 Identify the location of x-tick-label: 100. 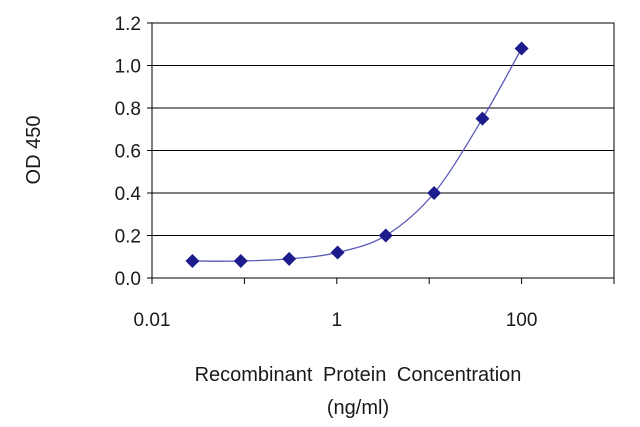
(522, 320).